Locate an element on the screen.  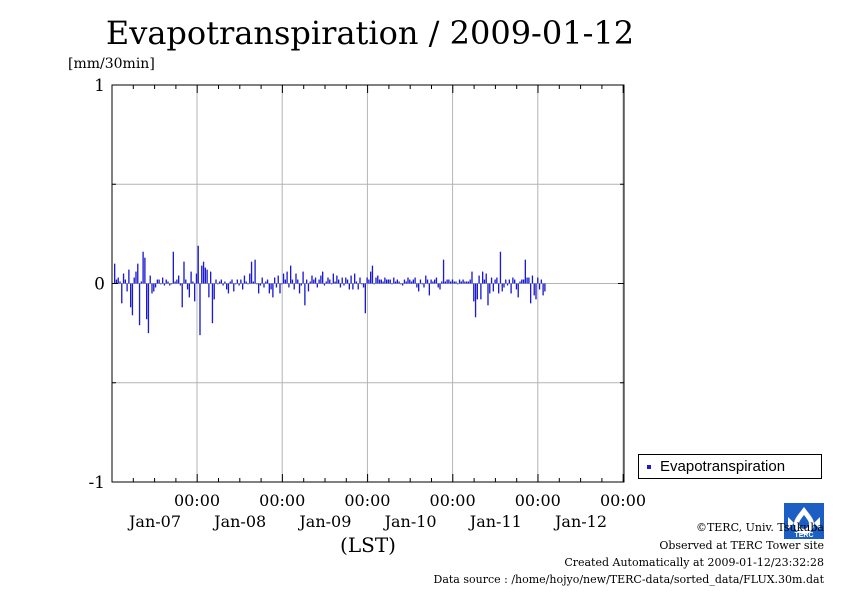
x-tick-date: Jan-07 is located at coordinates (154, 521).